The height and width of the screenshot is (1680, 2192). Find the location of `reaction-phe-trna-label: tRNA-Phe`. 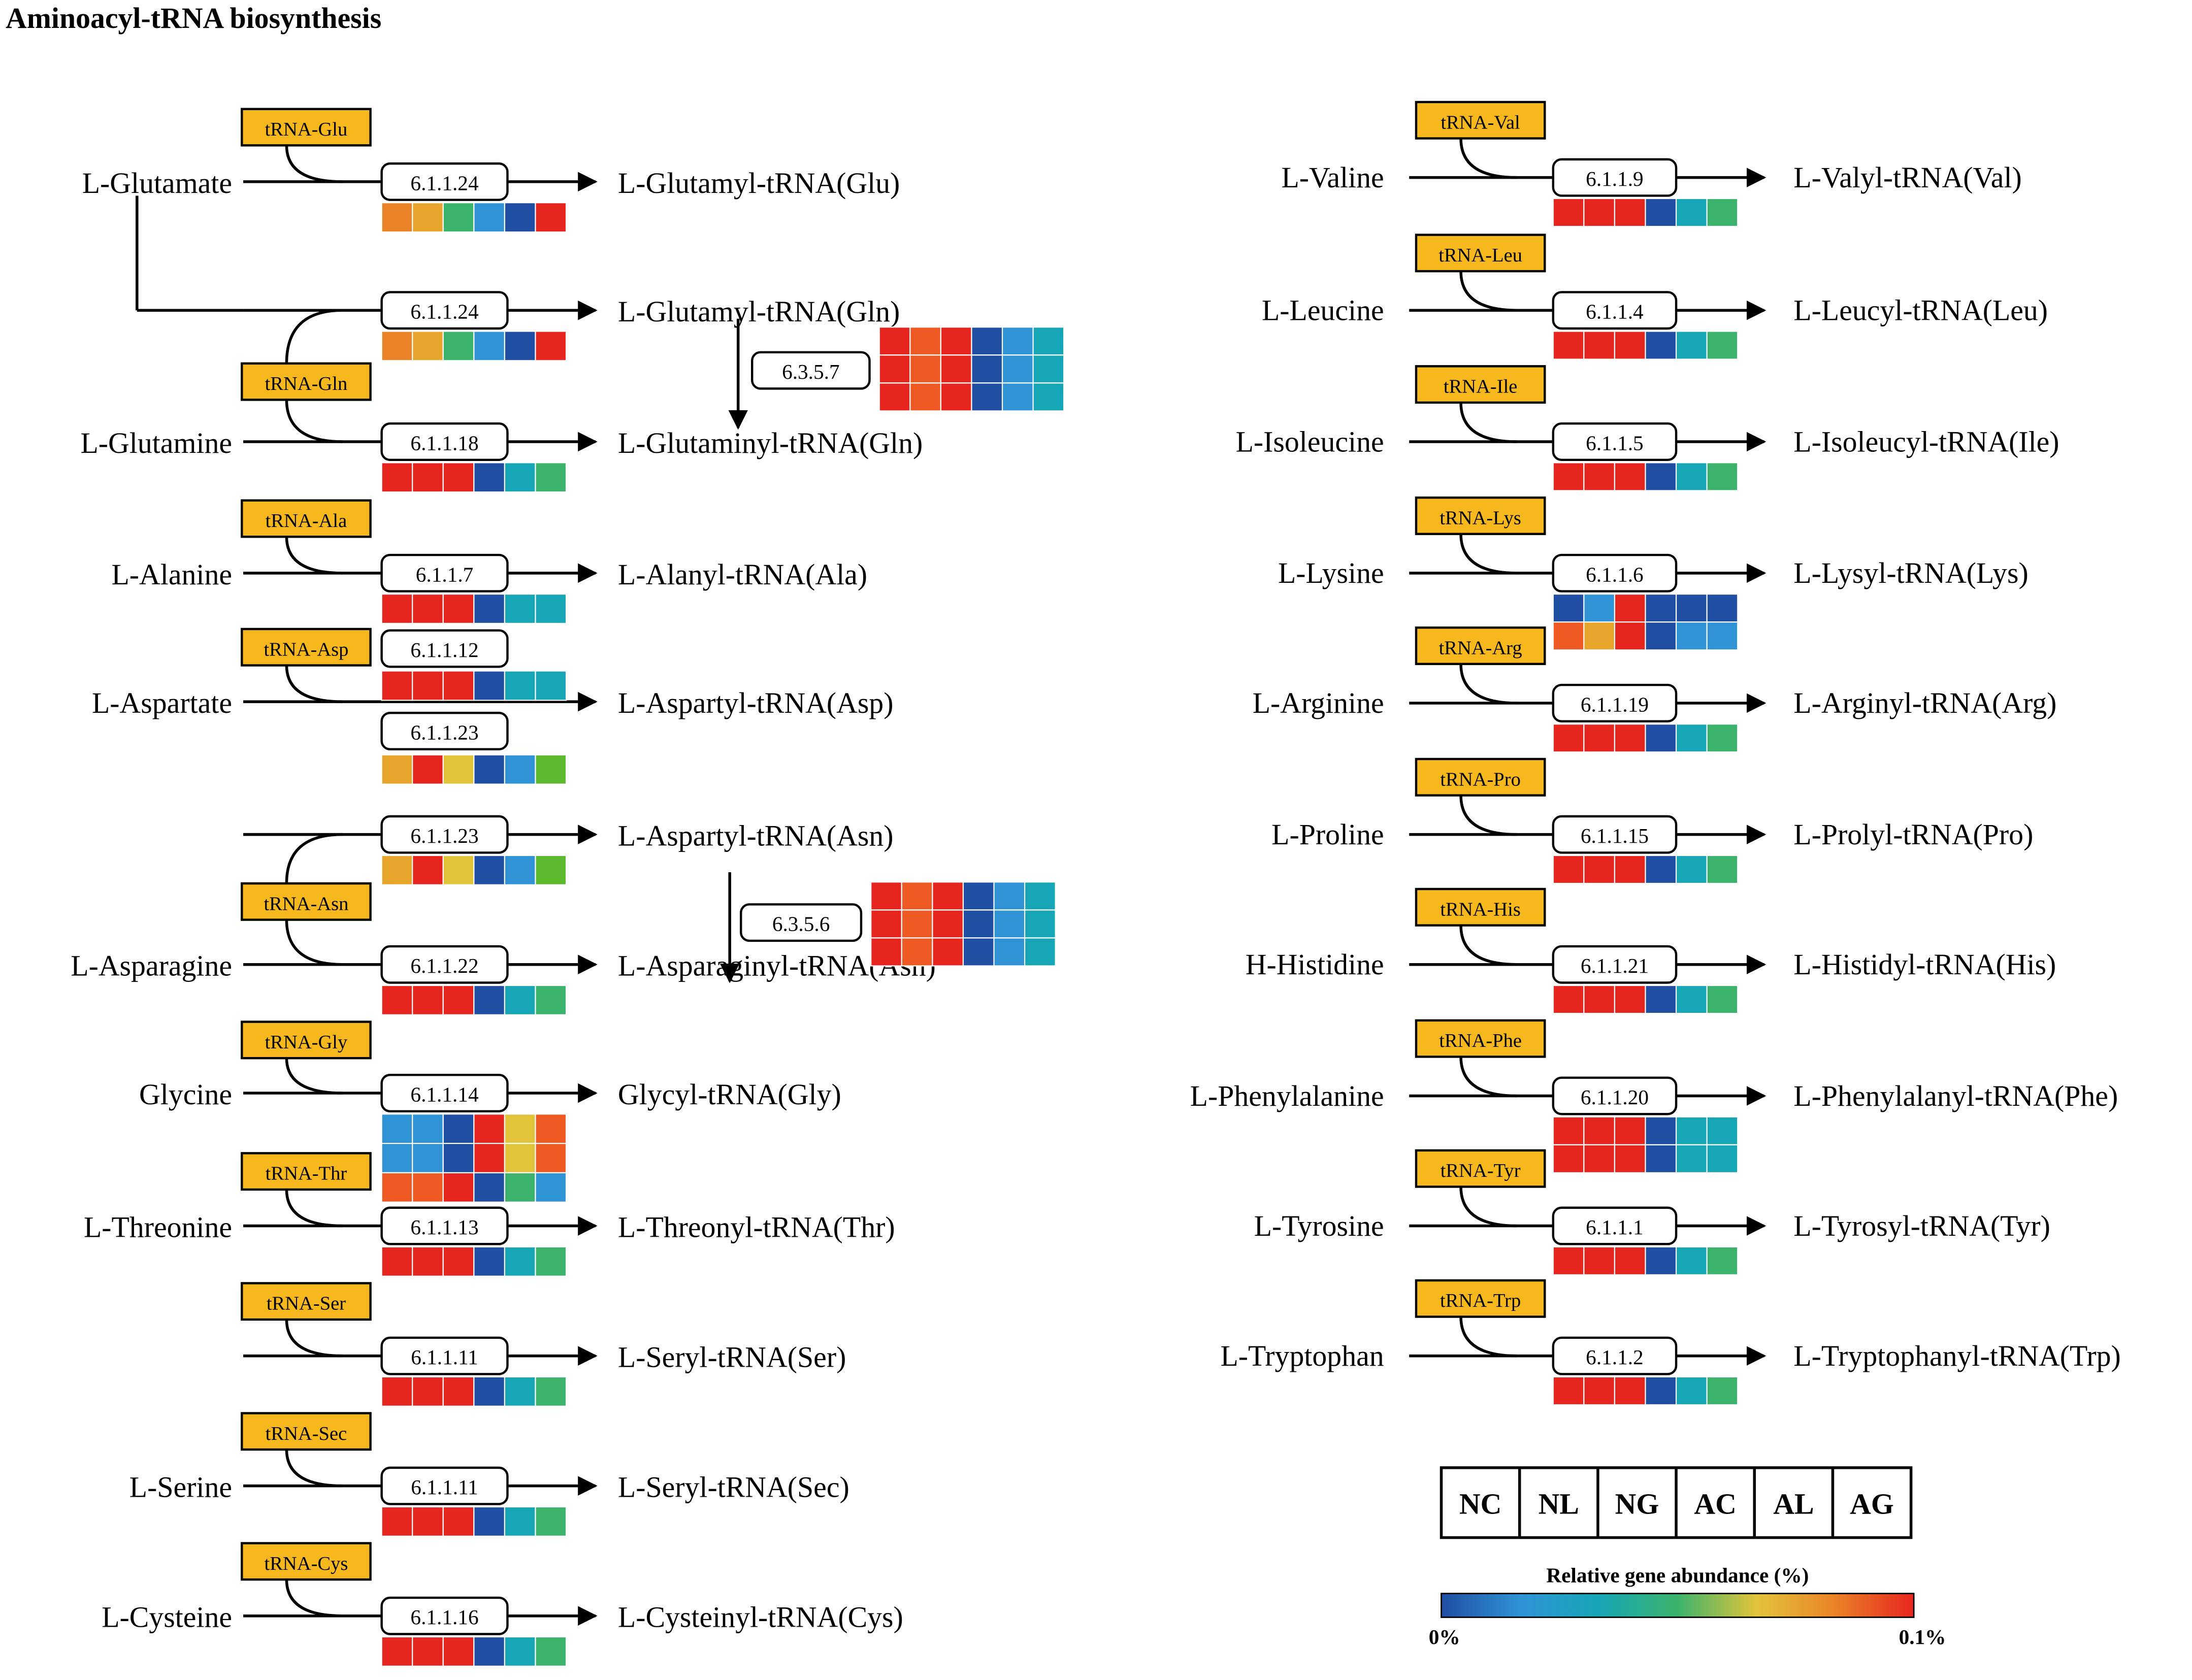

reaction-phe-trna-label: tRNA-Phe is located at coordinates (1481, 1040).